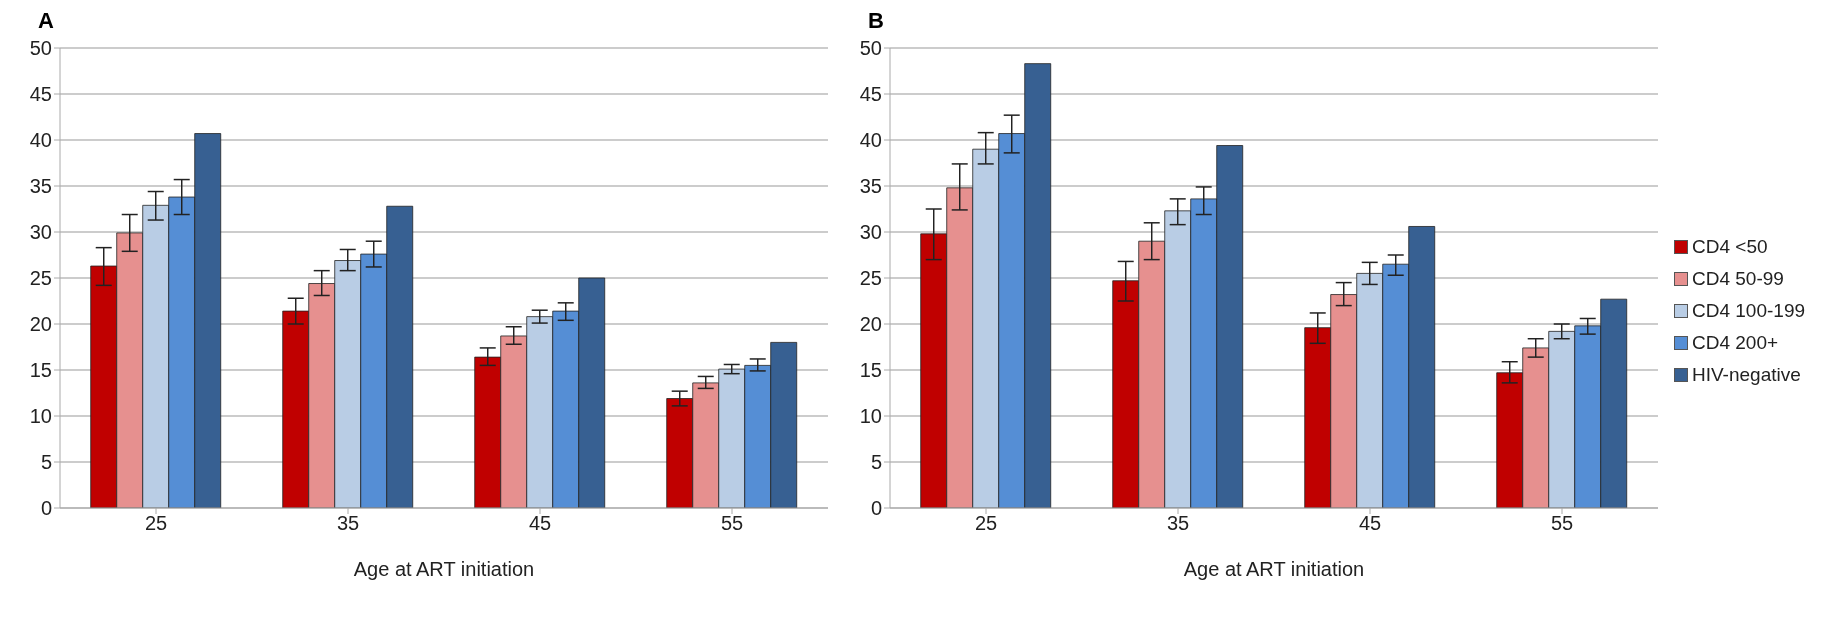 The image size is (1837, 640). Describe the element at coordinates (1749, 310) in the screenshot. I see `legend-label: CD4 100-199` at that location.